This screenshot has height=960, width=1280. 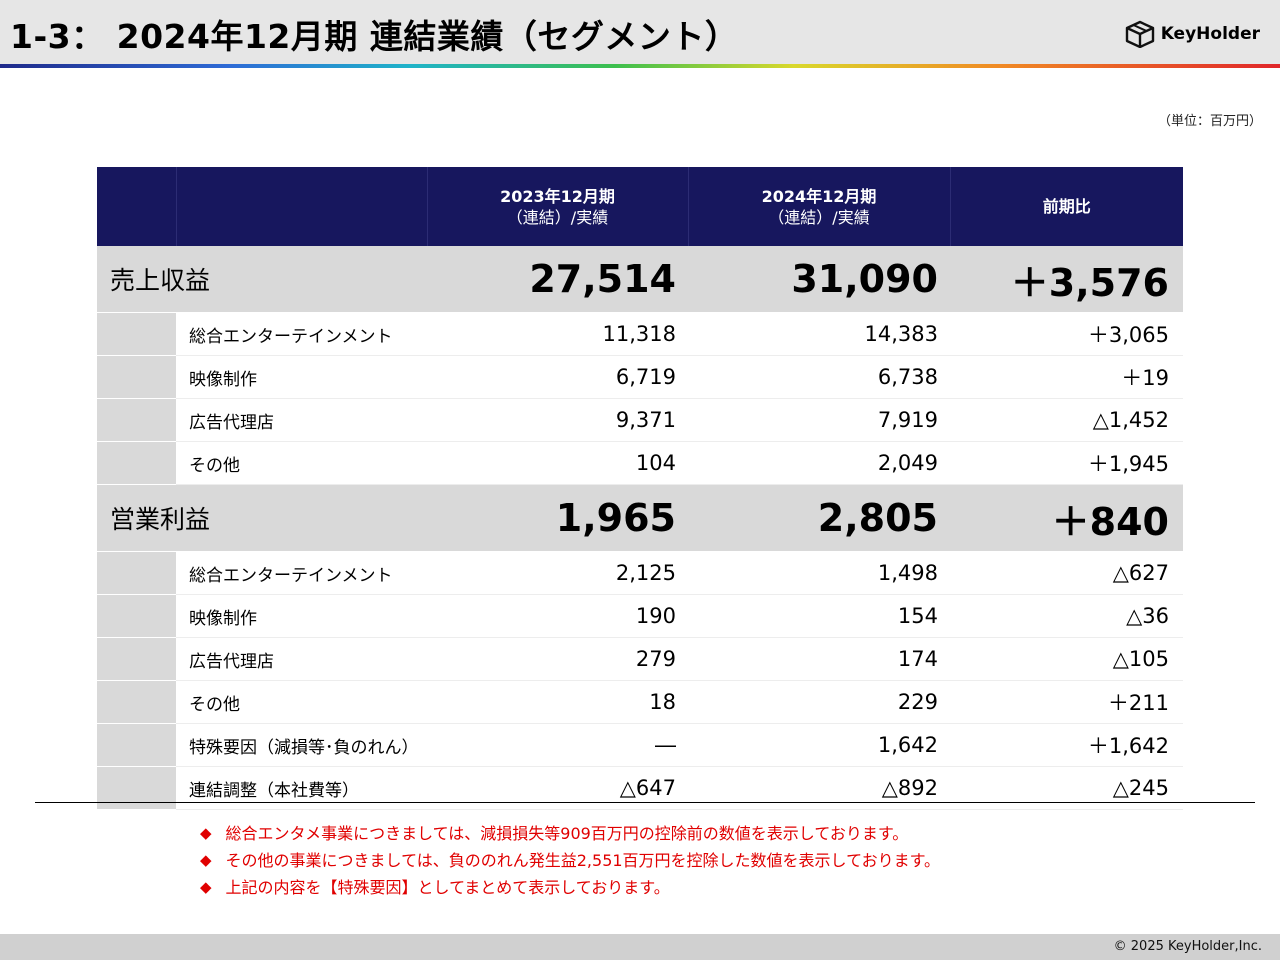 What do you see at coordinates (1066, 659) in the screenshot?
I see `value-diff: △105` at bounding box center [1066, 659].